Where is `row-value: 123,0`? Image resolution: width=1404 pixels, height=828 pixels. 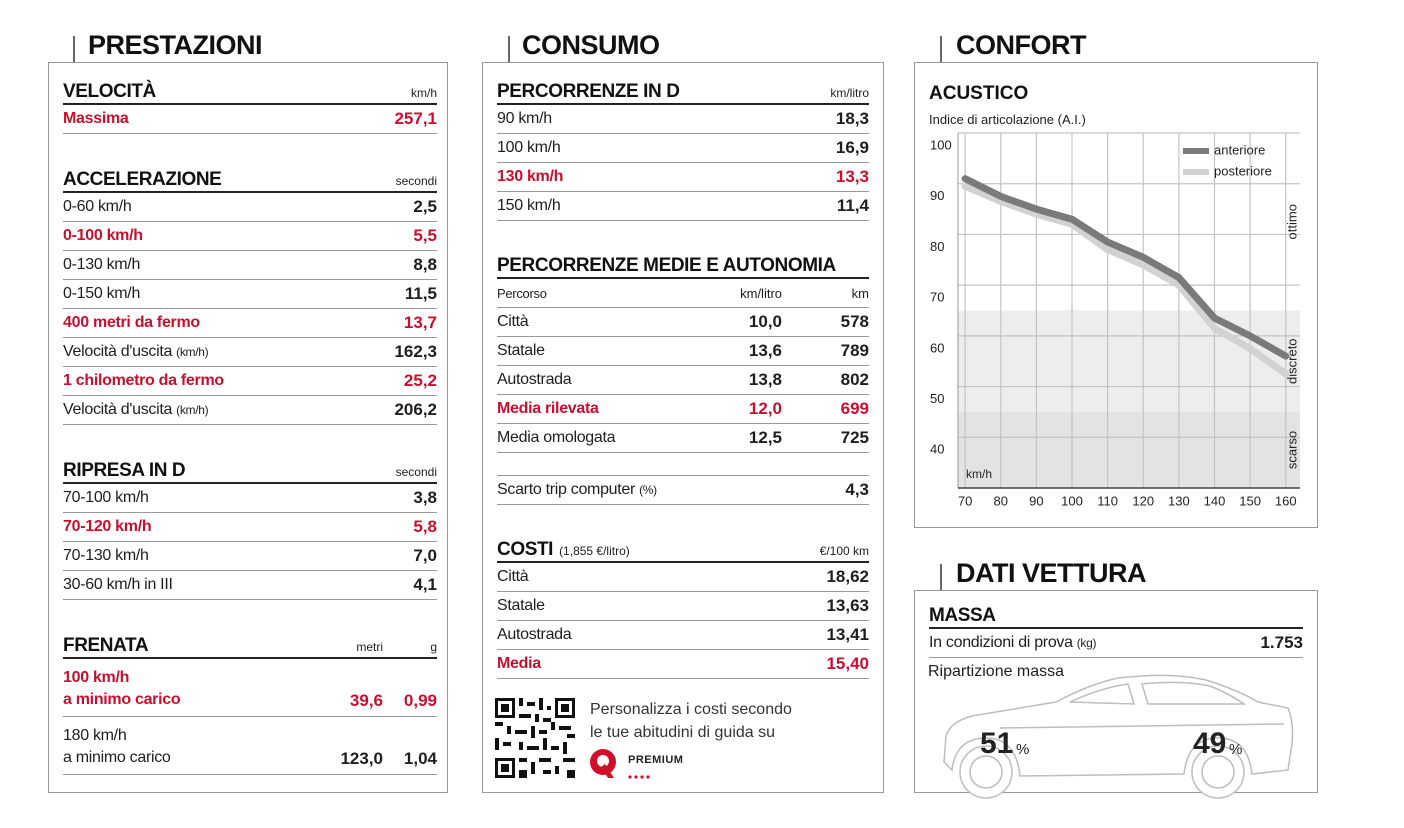 row-value: 123,0 is located at coordinates (361, 758).